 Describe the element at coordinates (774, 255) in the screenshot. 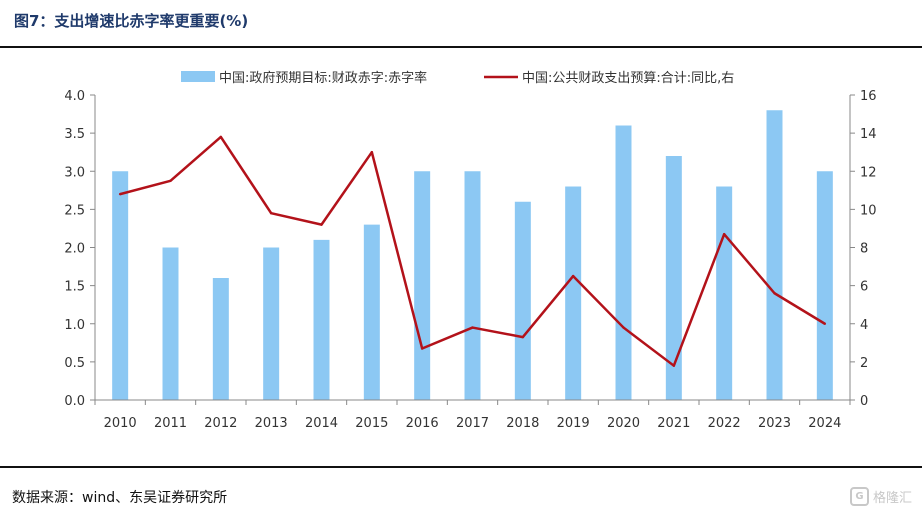

I see `bar-2023` at that location.